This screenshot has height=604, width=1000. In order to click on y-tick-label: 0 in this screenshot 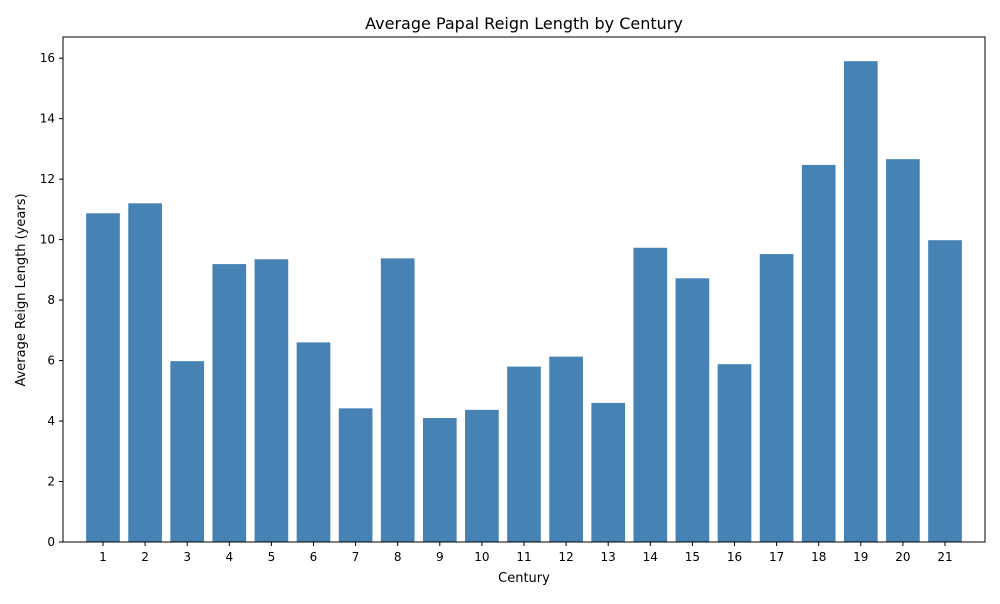, I will do `click(51, 542)`.